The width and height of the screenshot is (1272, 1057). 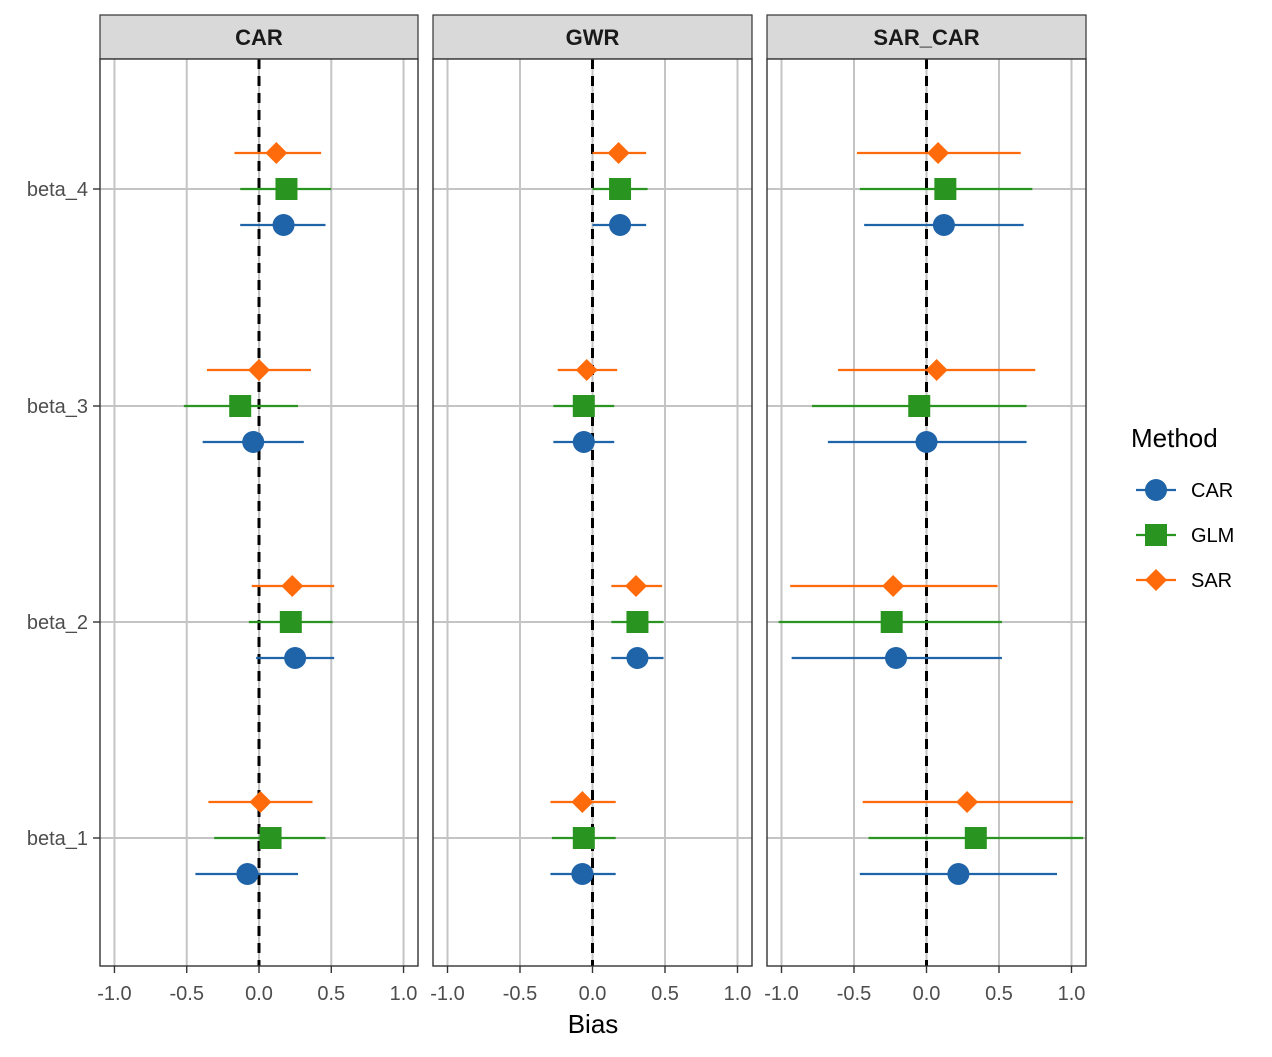 What do you see at coordinates (57, 839) in the screenshot?
I see `y-tick-label-beta_1: beta_1` at bounding box center [57, 839].